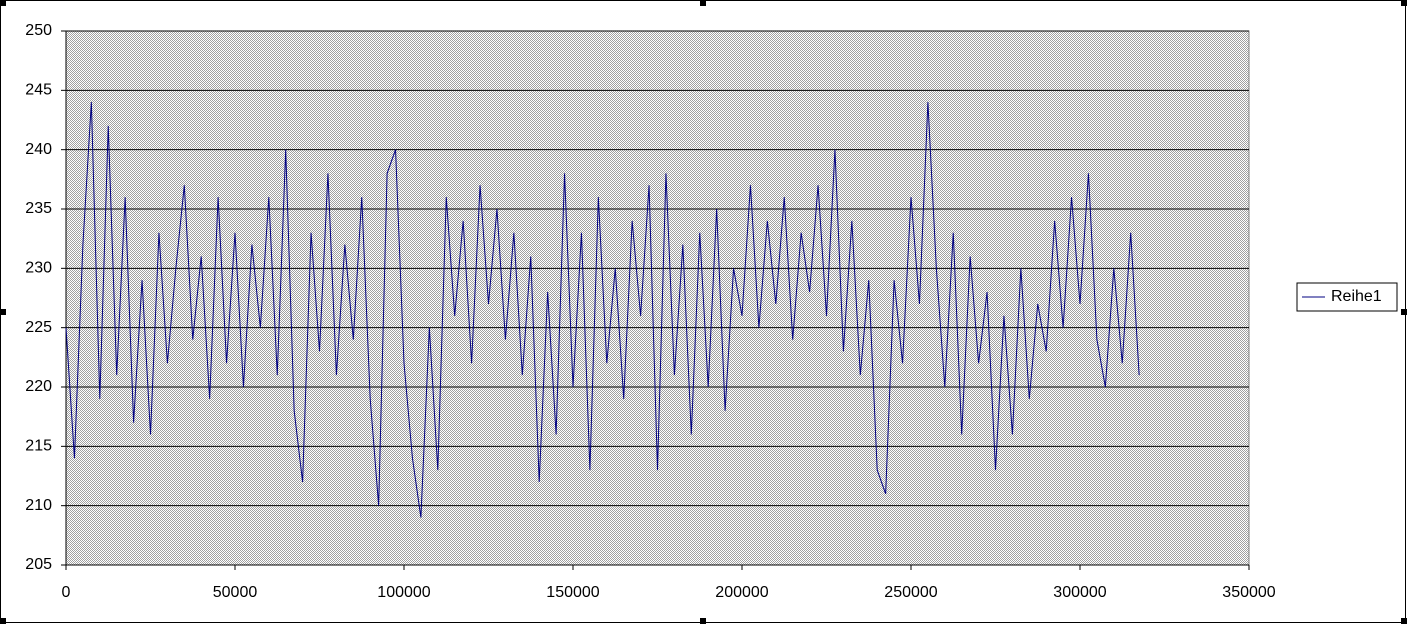 The height and width of the screenshot is (624, 1407). Describe the element at coordinates (235, 592) in the screenshot. I see `x-tick-label: 50000` at that location.